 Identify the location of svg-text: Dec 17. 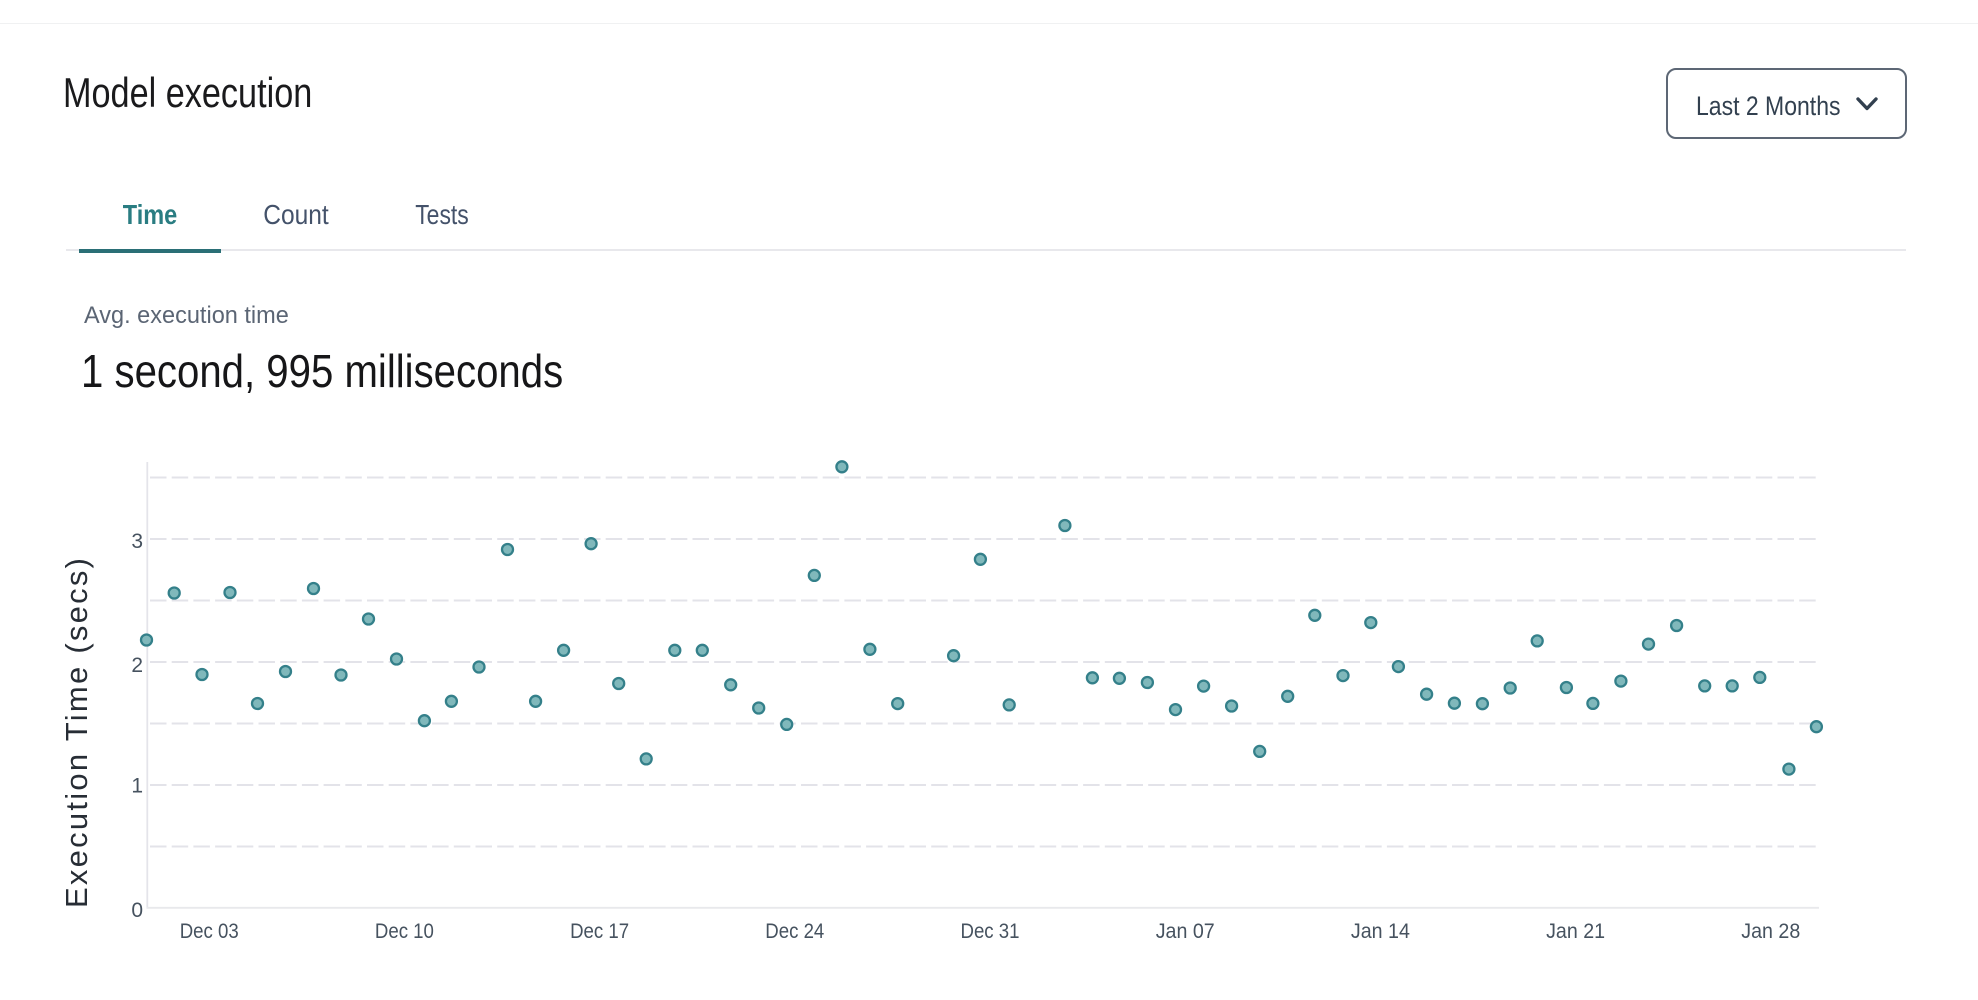
(599, 931).